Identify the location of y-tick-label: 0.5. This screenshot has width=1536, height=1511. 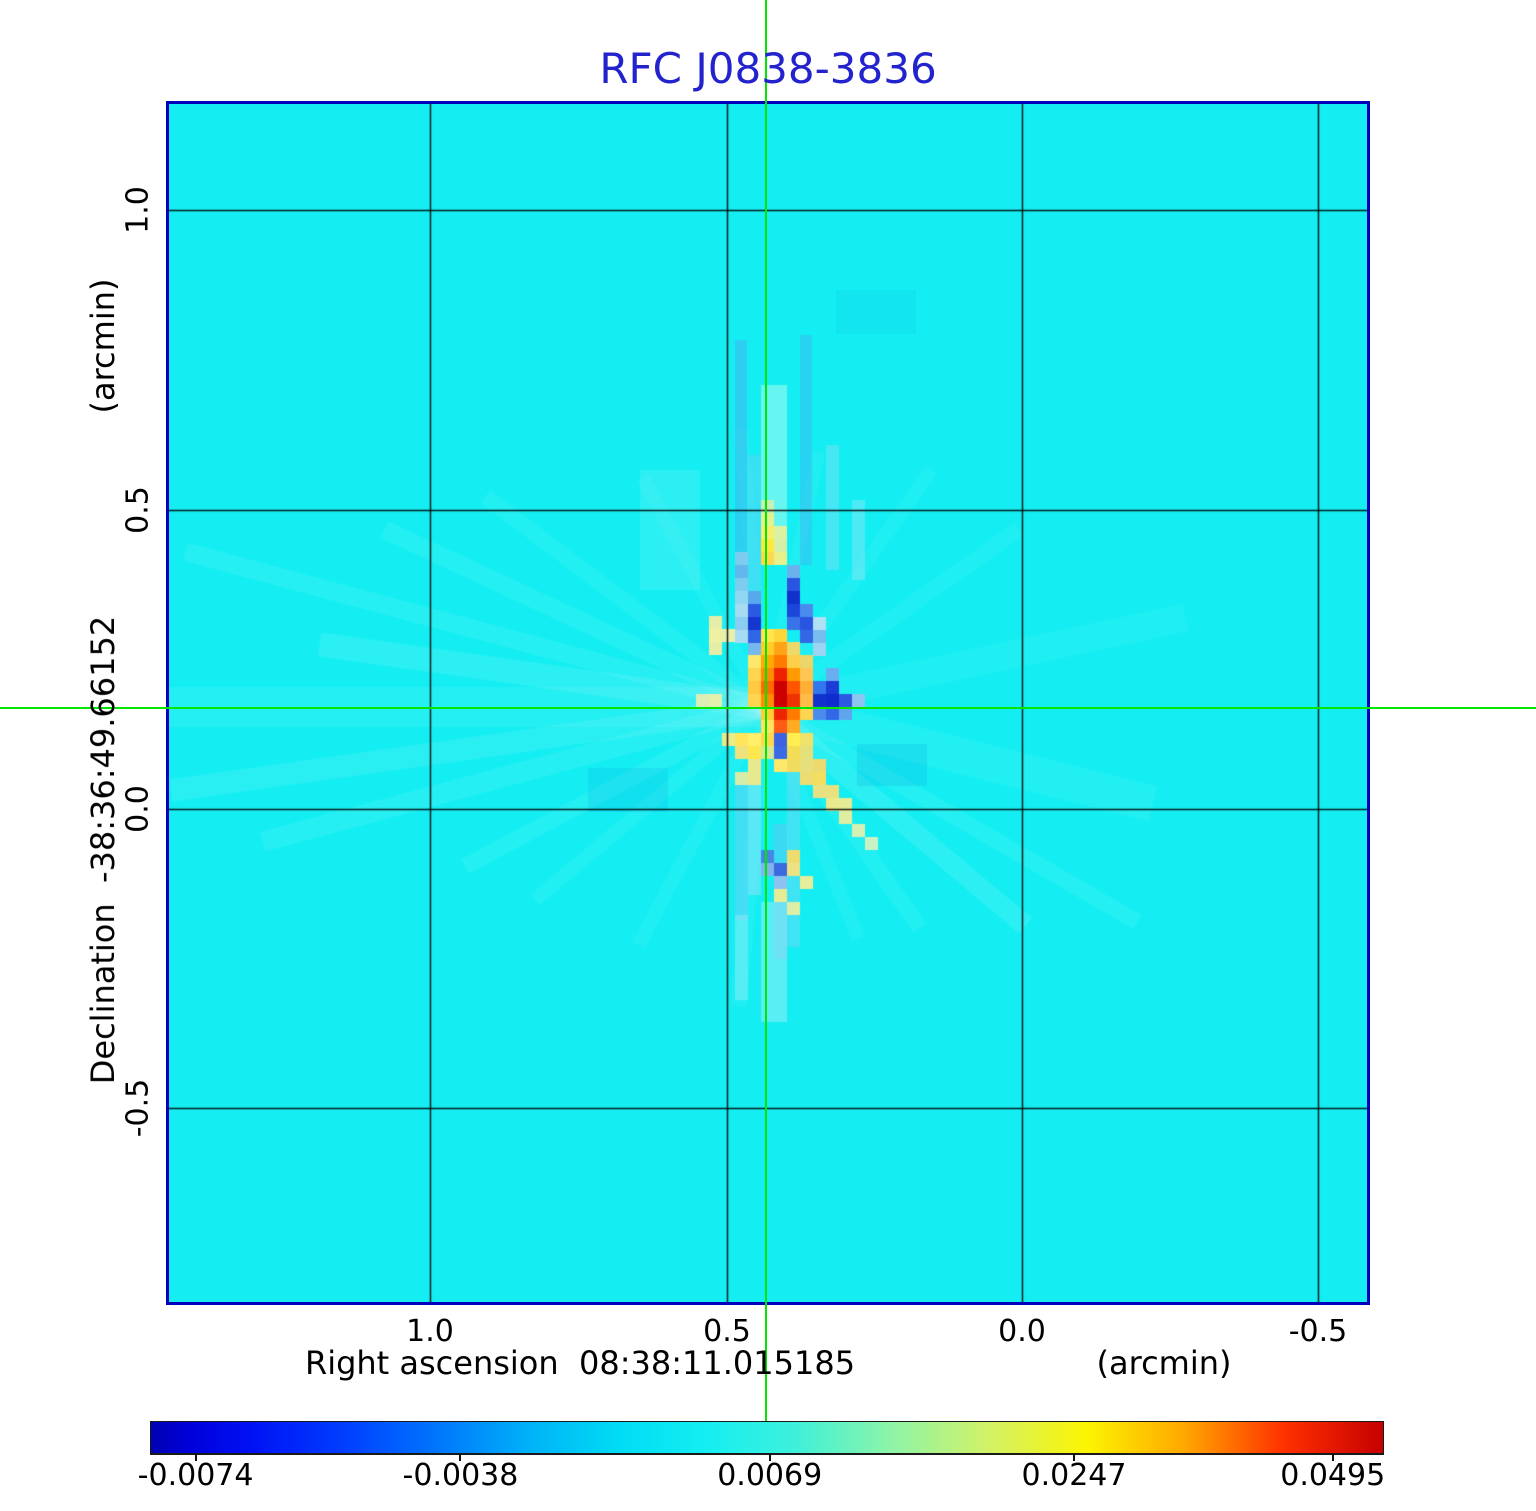
(138, 510).